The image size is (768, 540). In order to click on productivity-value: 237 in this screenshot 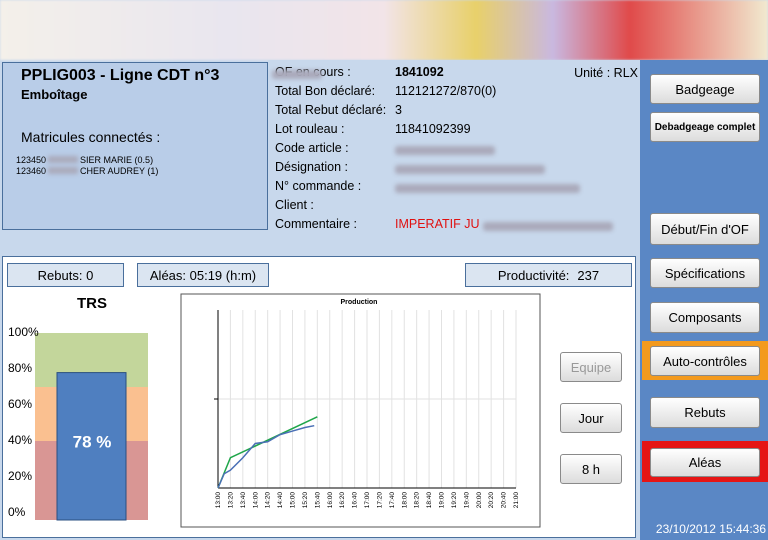, I will do `click(588, 275)`.